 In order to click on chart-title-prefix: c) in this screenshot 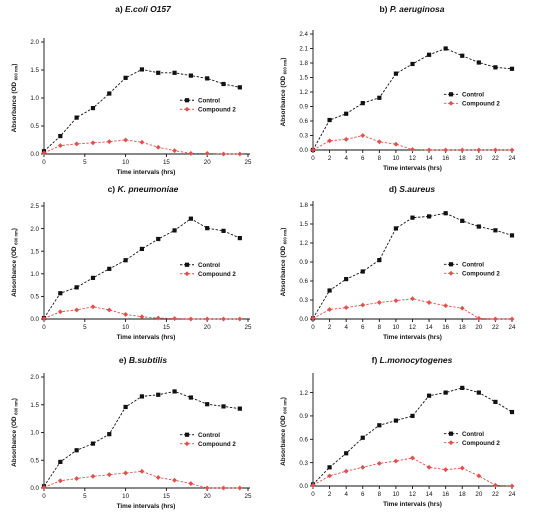, I will do `click(113, 189)`.